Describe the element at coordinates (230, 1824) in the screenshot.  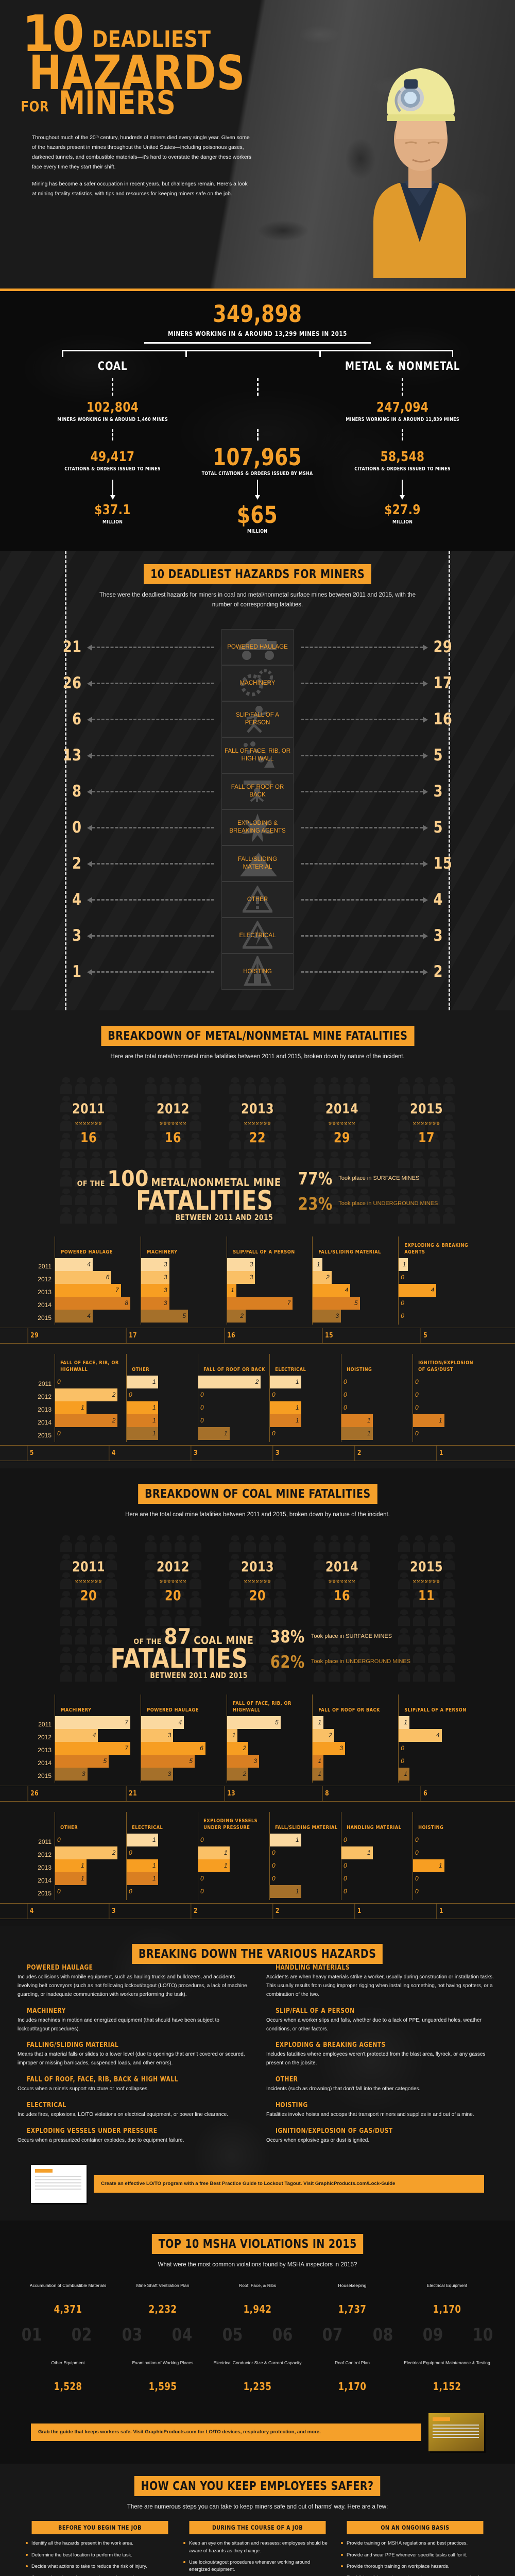
I see `series-label: EXPLODING VESSELS UNDER PRESSURE` at that location.